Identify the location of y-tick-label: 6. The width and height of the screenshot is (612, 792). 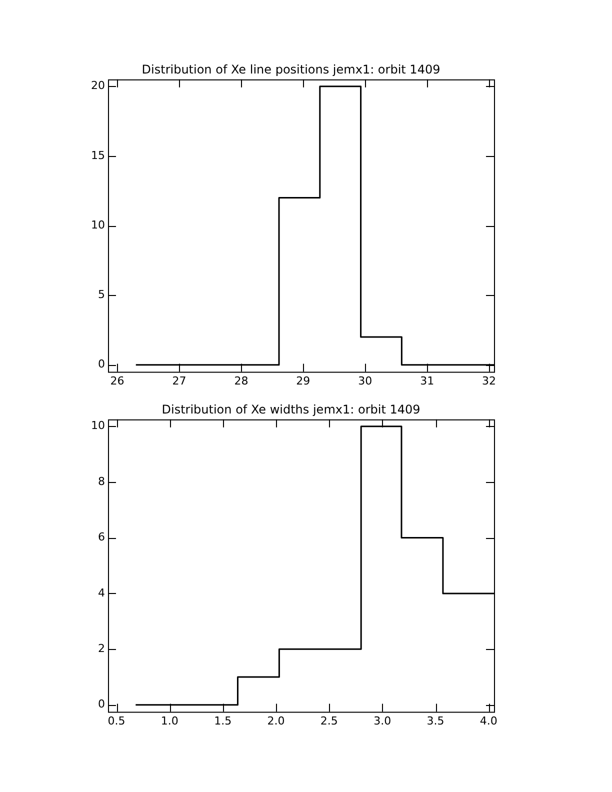
(101, 537).